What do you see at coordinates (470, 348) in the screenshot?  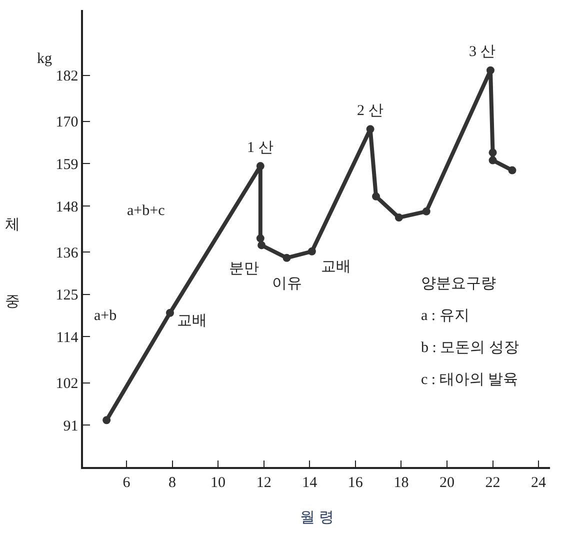 I see `annotation: b : 모돈의 성장` at bounding box center [470, 348].